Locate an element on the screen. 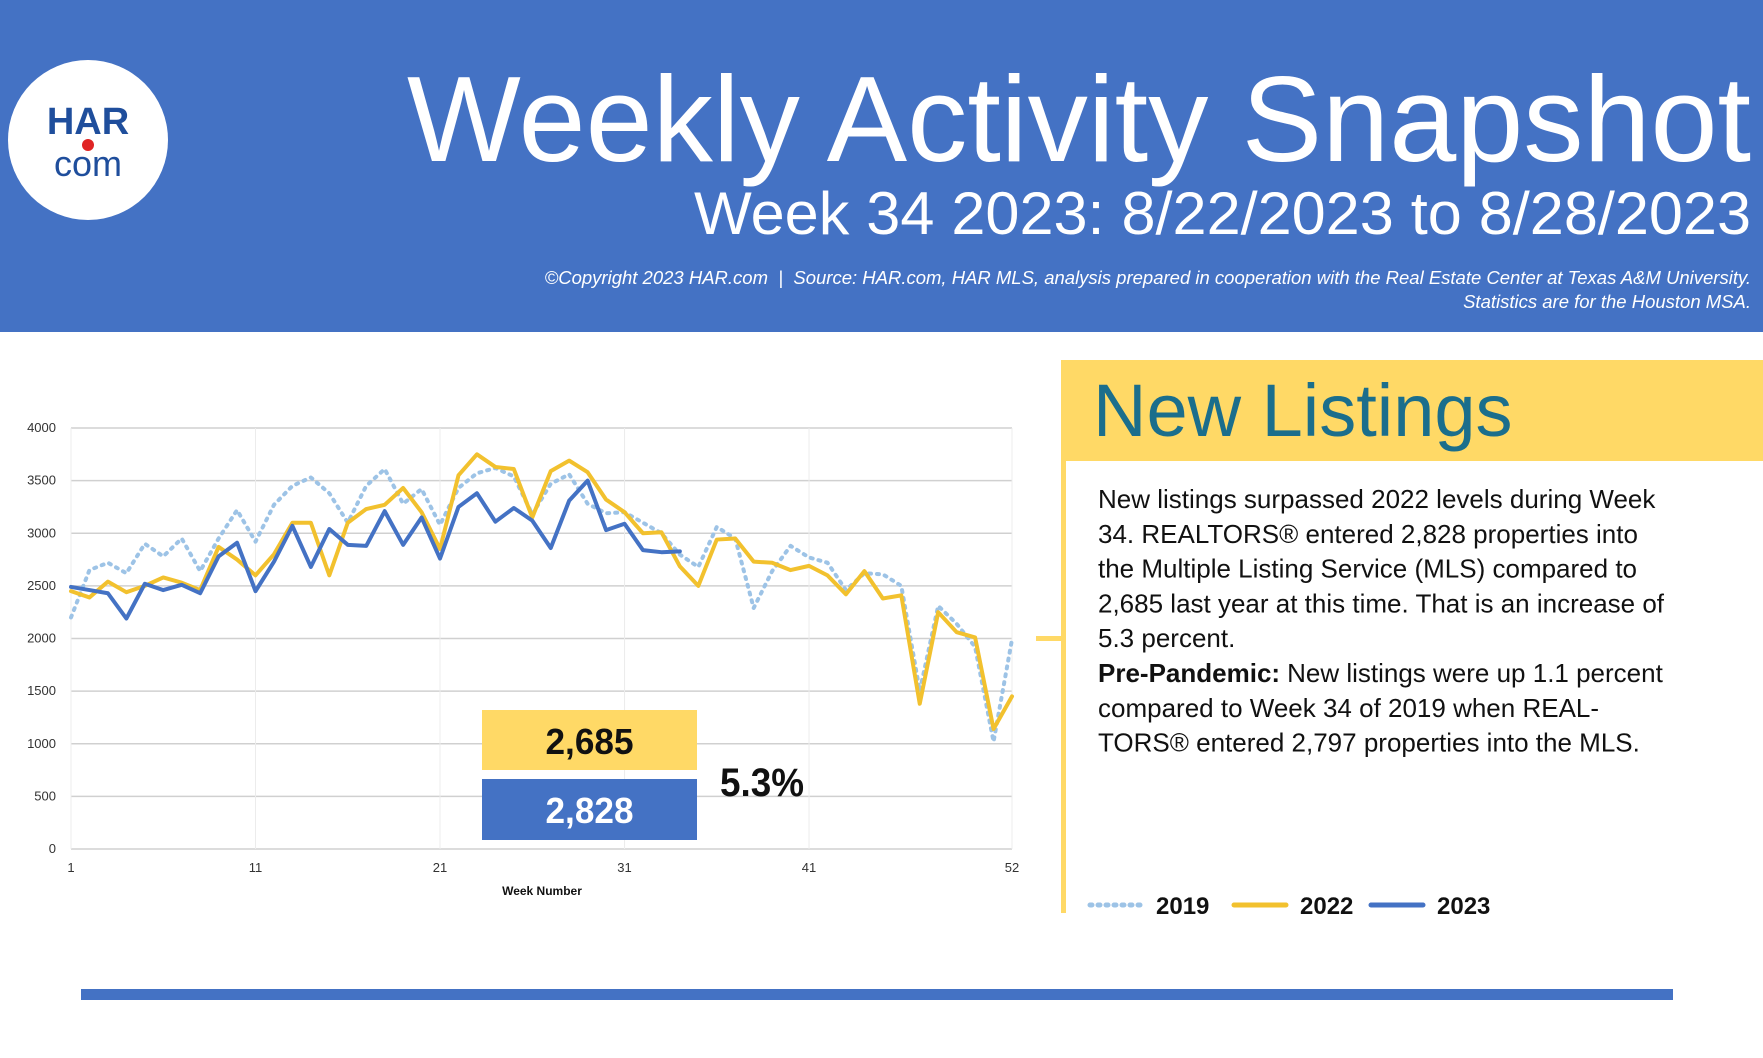 The width and height of the screenshot is (1763, 1058). legend-label: 2023 is located at coordinates (1463, 906).